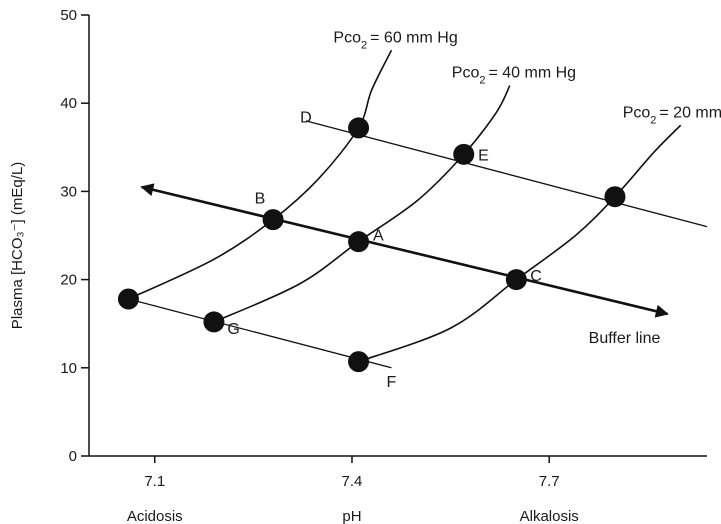  I want to click on point-label-g: G, so click(233, 329).